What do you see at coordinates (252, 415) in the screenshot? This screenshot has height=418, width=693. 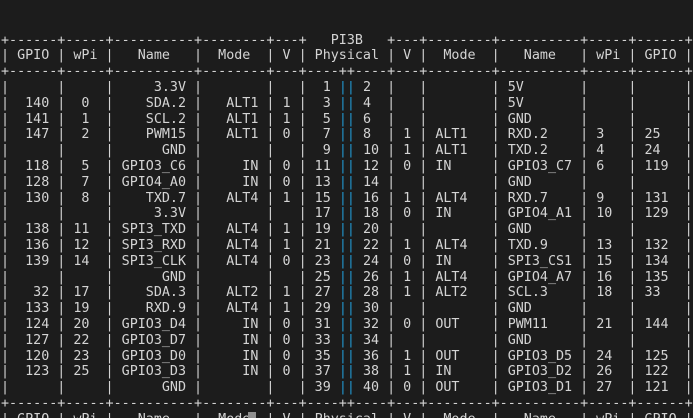 I see `terminal-cursor` at bounding box center [252, 415].